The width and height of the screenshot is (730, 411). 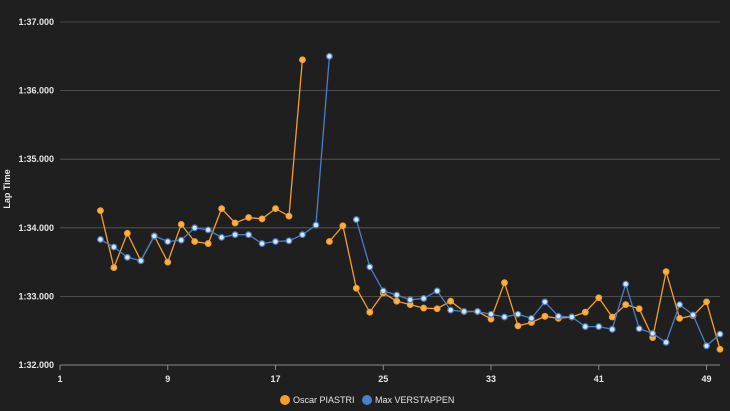 What do you see at coordinates (36, 91) in the screenshot?
I see `y-tick-label: 1:36.000` at bounding box center [36, 91].